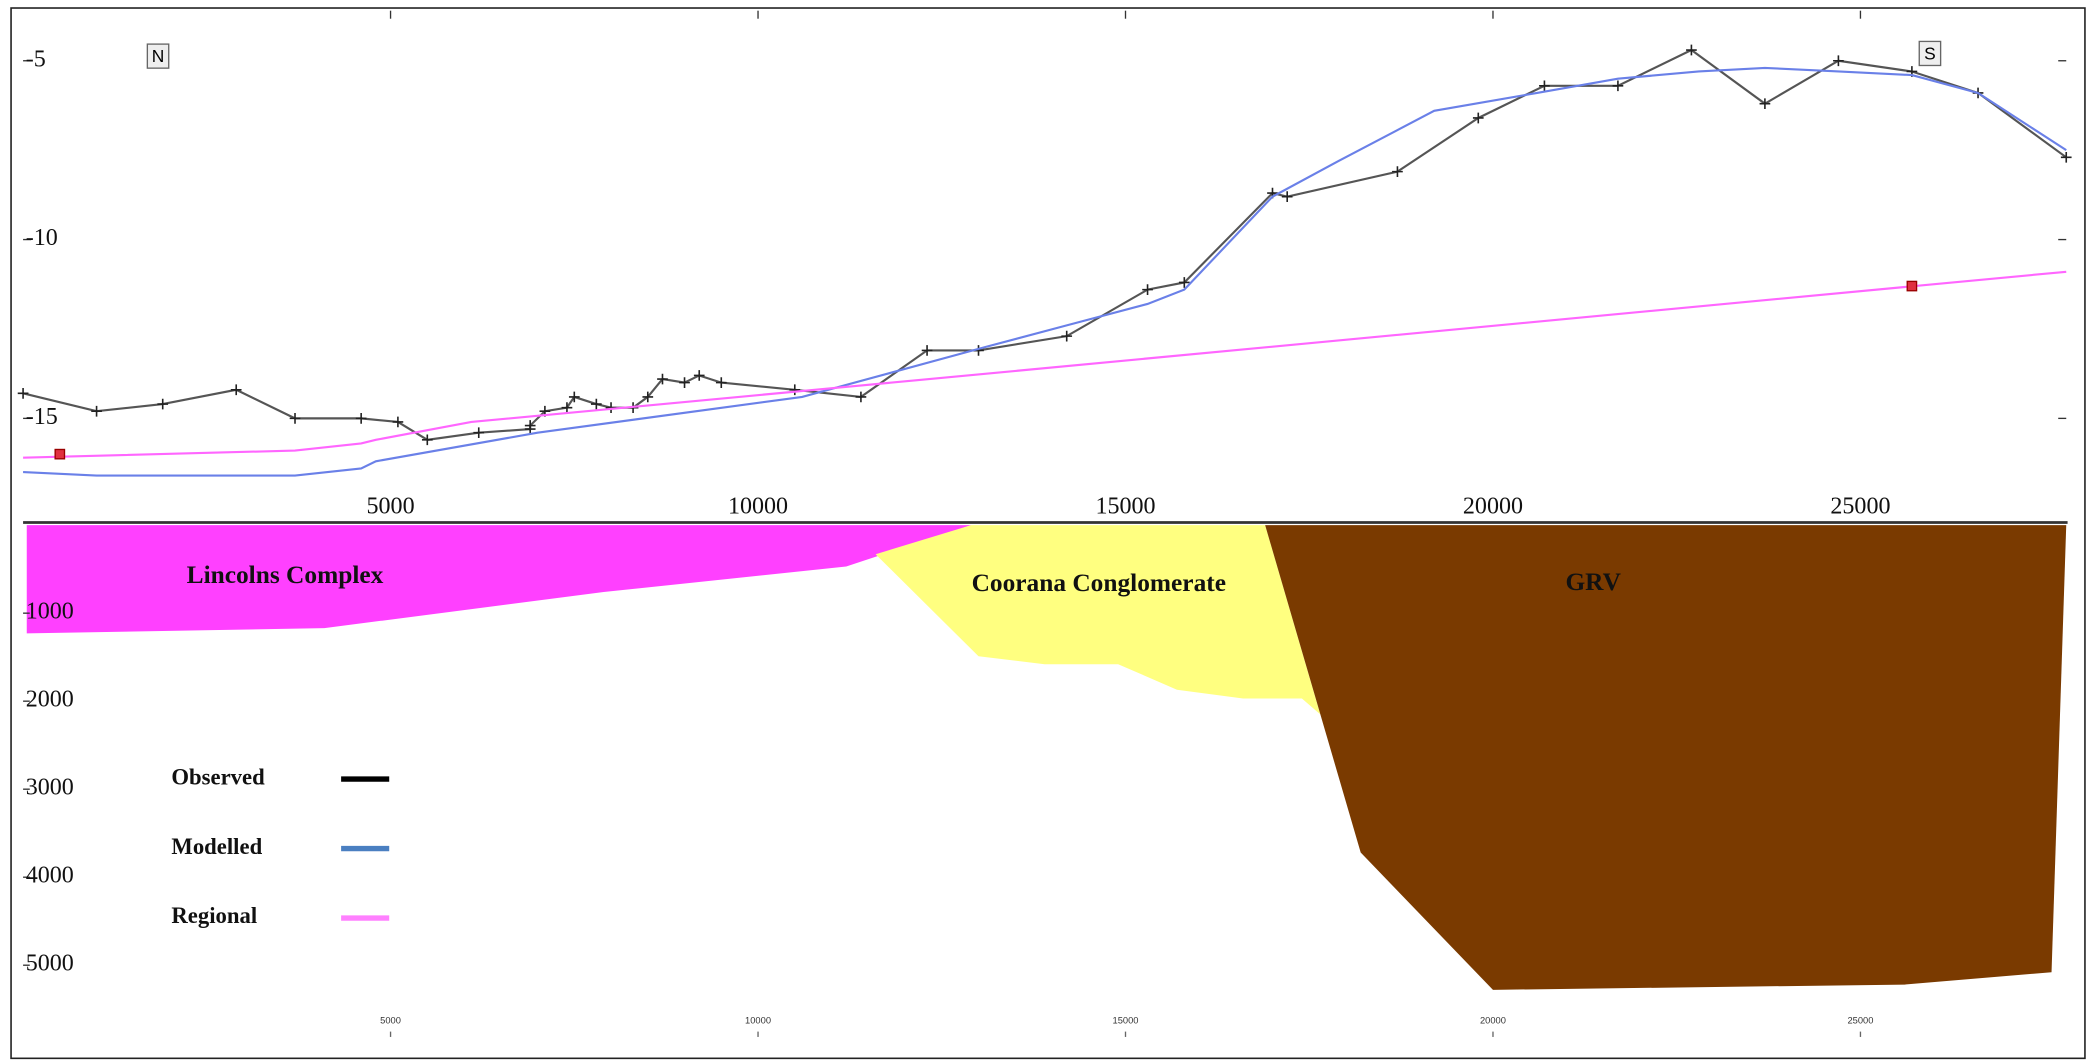 The height and width of the screenshot is (1061, 2096). Describe the element at coordinates (50, 876) in the screenshot. I see `y-tick-label: 4000` at that location.